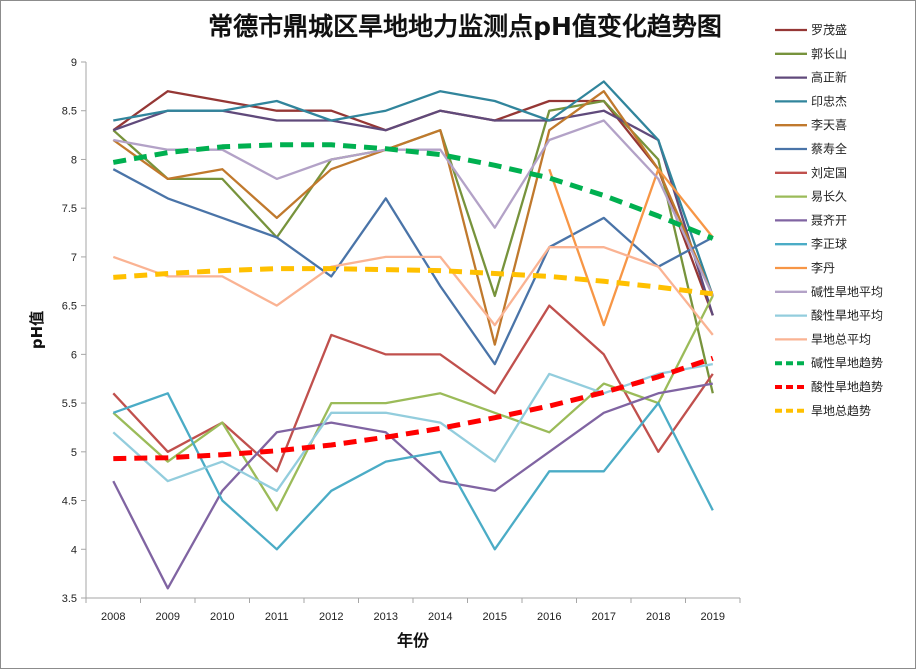  I want to click on legend-label: 印忠杰, so click(829, 101).